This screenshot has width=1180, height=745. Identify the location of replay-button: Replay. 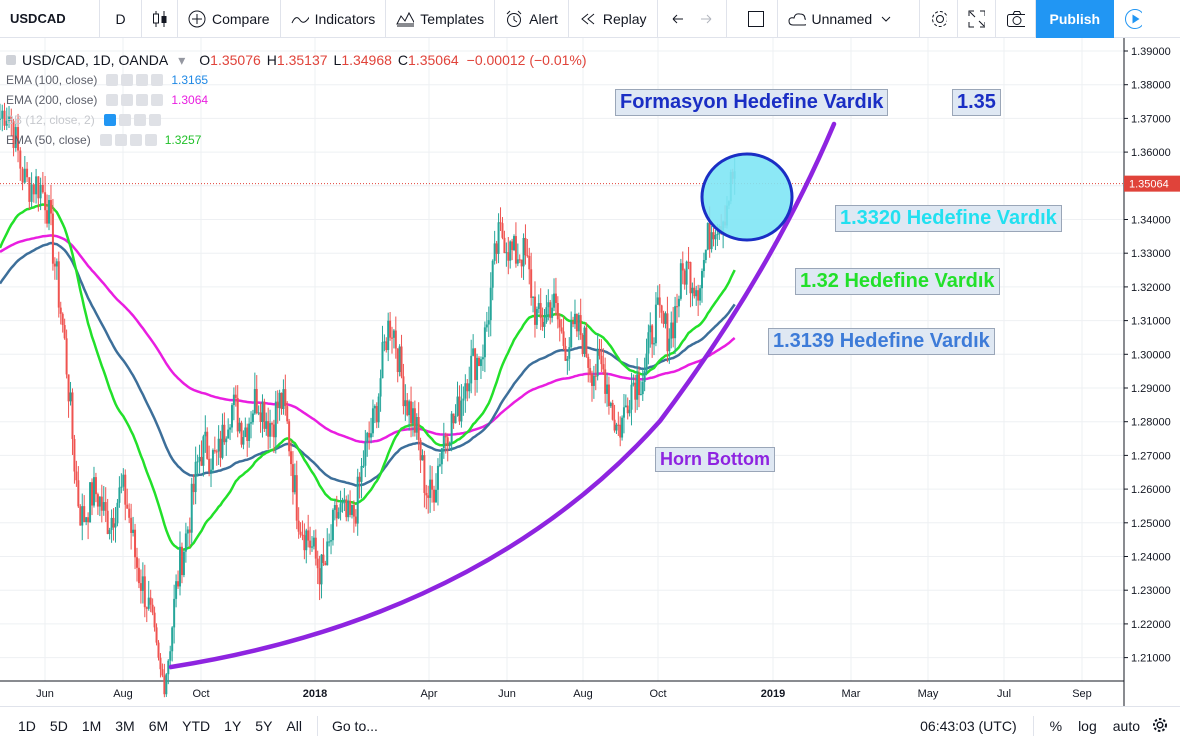
(613, 19).